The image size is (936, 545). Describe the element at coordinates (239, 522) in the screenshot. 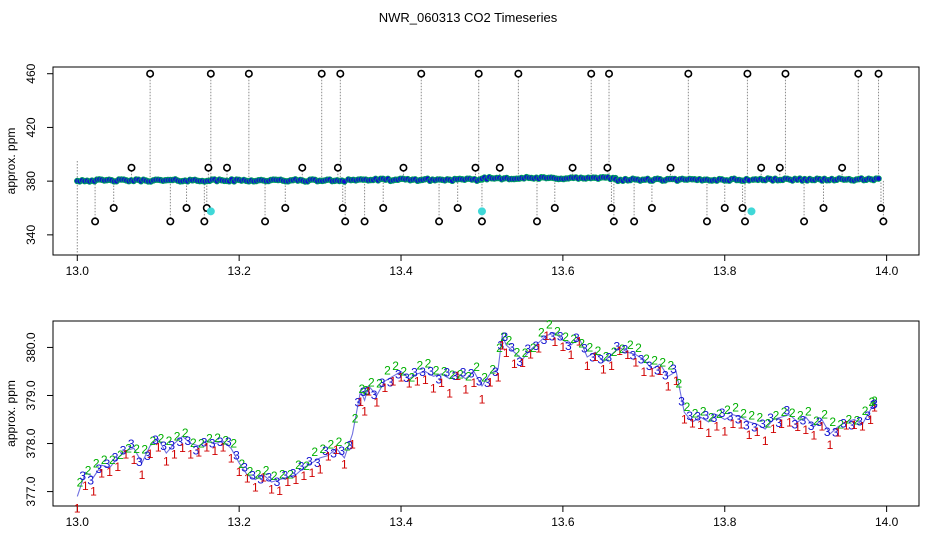

I see `x-tick-label: 13.2` at that location.